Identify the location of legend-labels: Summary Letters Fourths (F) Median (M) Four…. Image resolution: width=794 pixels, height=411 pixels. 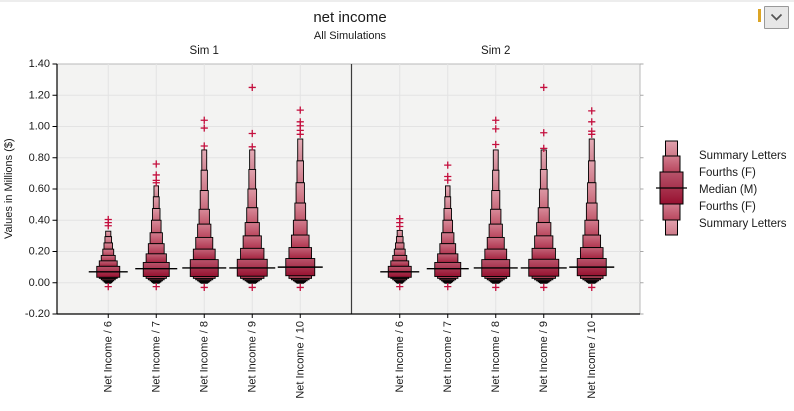
(743, 190).